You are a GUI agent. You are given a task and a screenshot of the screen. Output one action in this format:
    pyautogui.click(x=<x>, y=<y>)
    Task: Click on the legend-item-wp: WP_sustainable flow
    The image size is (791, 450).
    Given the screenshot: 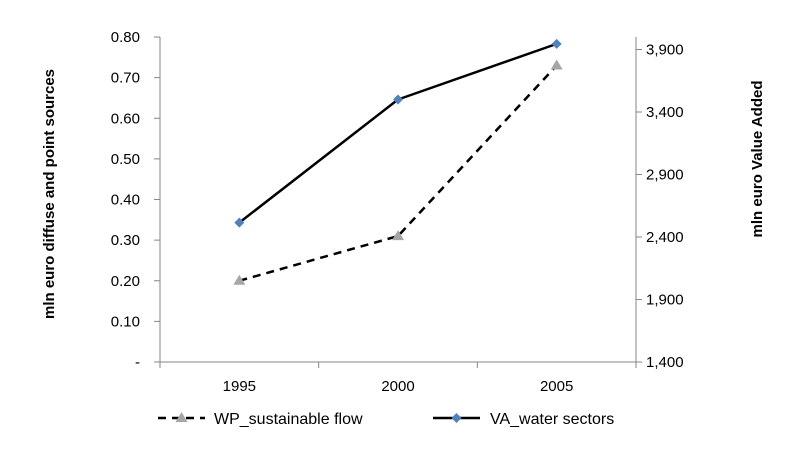 What is the action you would take?
    pyautogui.click(x=260, y=419)
    